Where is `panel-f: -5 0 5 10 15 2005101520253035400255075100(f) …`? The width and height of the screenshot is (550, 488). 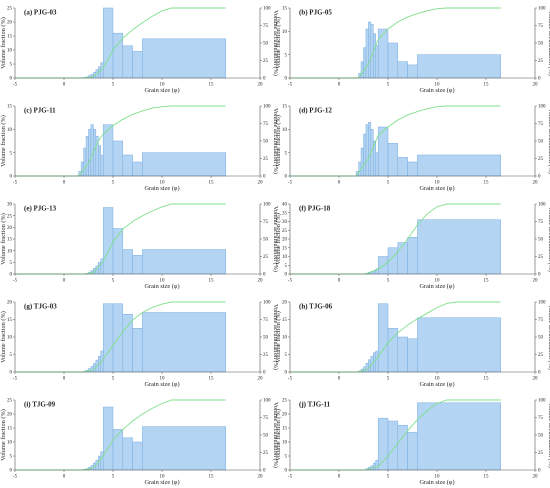 panel-f: -5 0 5 10 15 2005101520253035400255075100(f) … is located at coordinates (412, 246).